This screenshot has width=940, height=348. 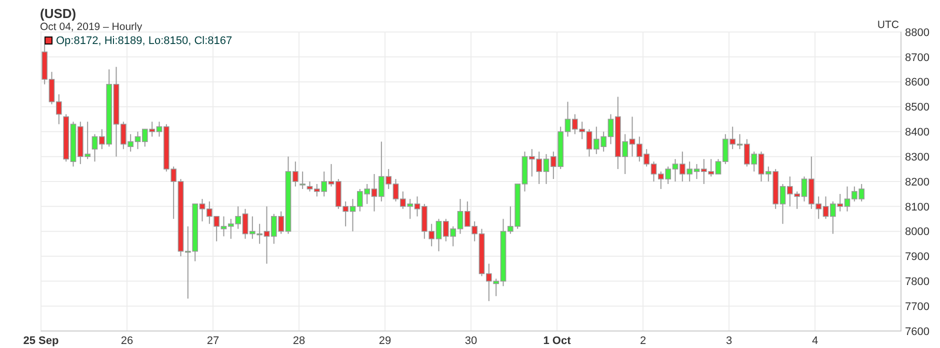 I want to click on y-tick-label: 7900, so click(x=917, y=257).